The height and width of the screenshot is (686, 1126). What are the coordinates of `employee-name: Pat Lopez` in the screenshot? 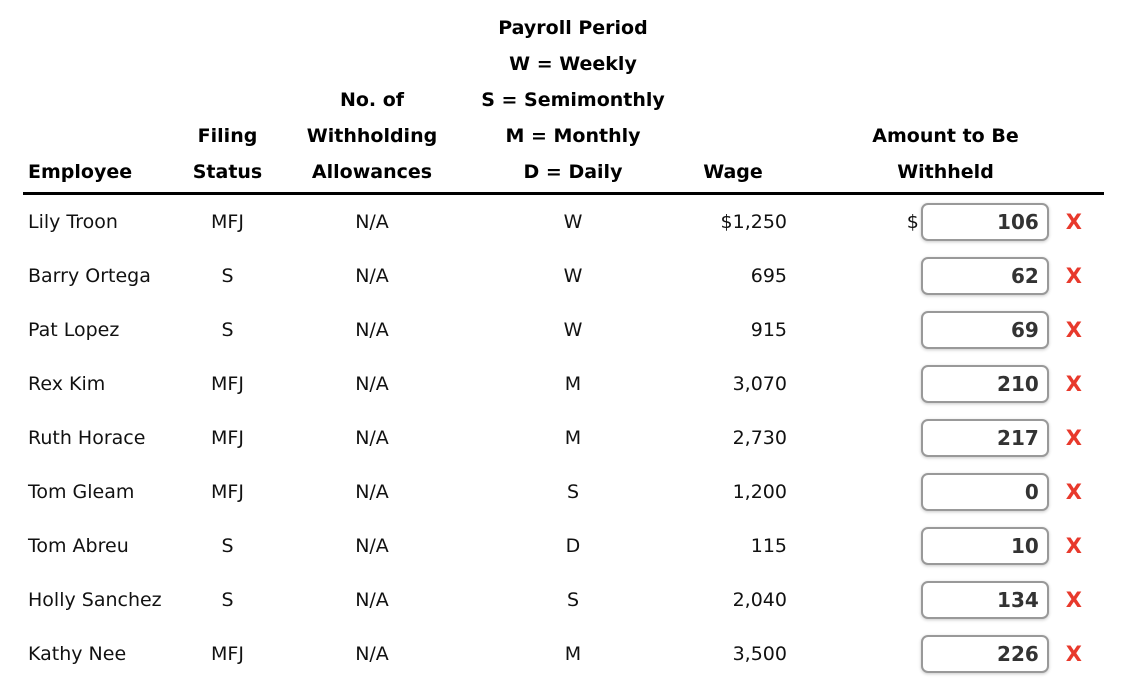 It's located at (74, 330).